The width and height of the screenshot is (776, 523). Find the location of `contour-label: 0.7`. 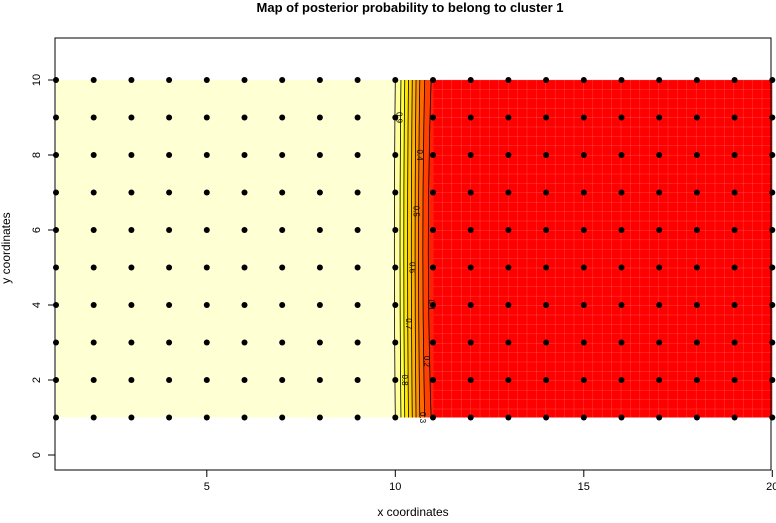

contour-label: 0.7 is located at coordinates (408, 324).